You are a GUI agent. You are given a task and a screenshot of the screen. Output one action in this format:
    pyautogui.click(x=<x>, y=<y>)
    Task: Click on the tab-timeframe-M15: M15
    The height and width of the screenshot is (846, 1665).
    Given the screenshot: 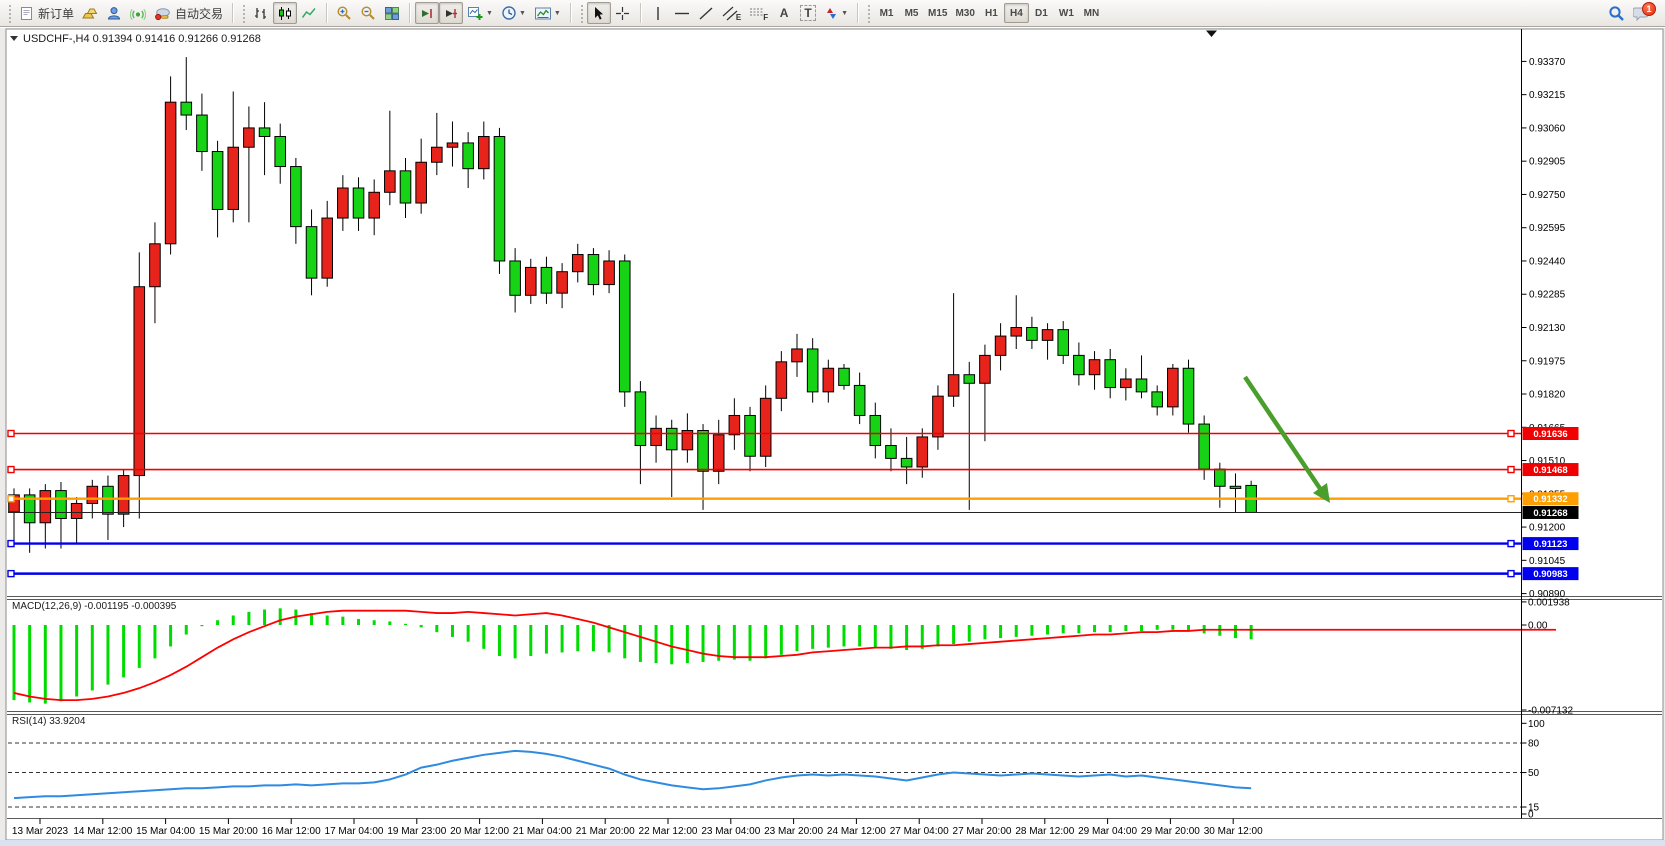 What is the action you would take?
    pyautogui.click(x=938, y=13)
    